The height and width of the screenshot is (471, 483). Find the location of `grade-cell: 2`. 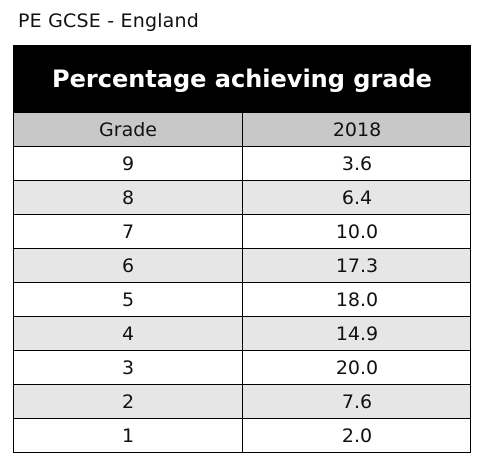

grade-cell: 2 is located at coordinates (128, 401).